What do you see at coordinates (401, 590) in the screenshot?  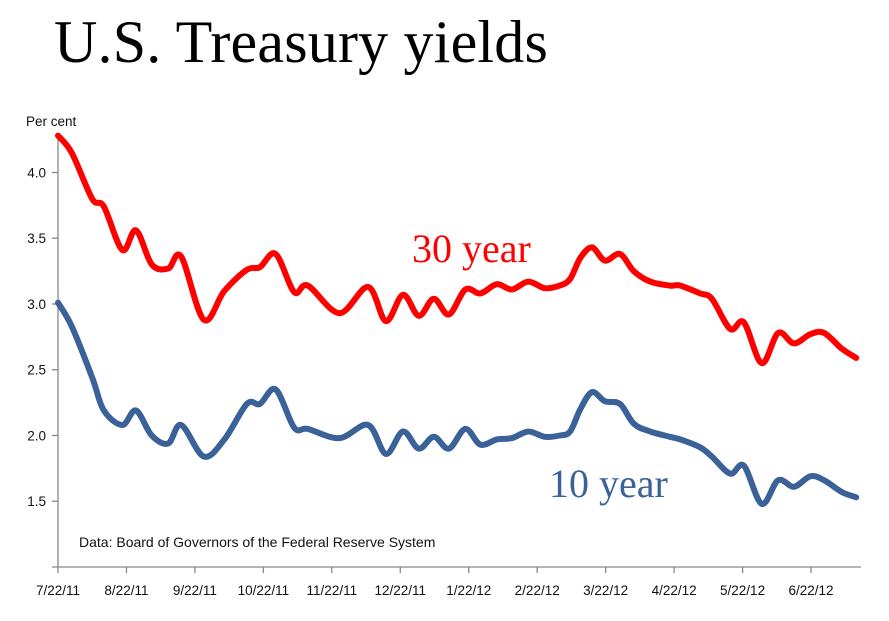 I see `x-tick-label: 12/22/11` at bounding box center [401, 590].